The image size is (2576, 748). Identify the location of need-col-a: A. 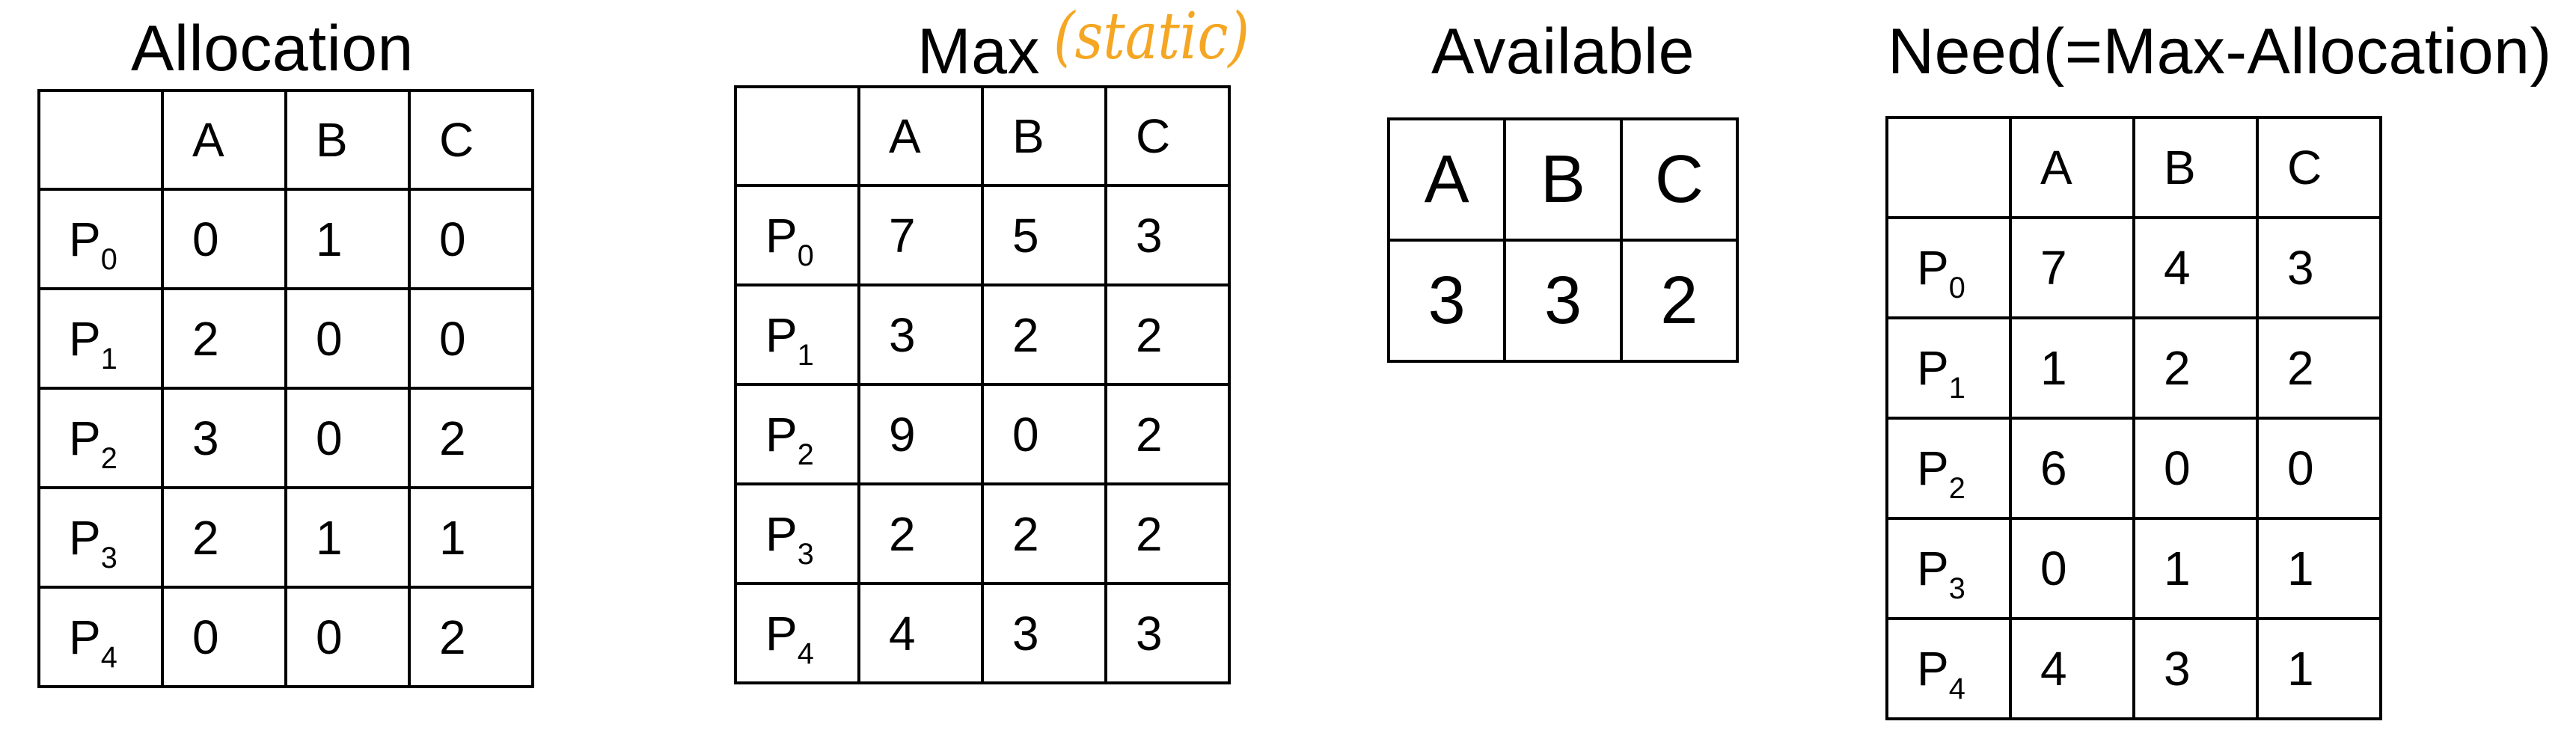
(2072, 167).